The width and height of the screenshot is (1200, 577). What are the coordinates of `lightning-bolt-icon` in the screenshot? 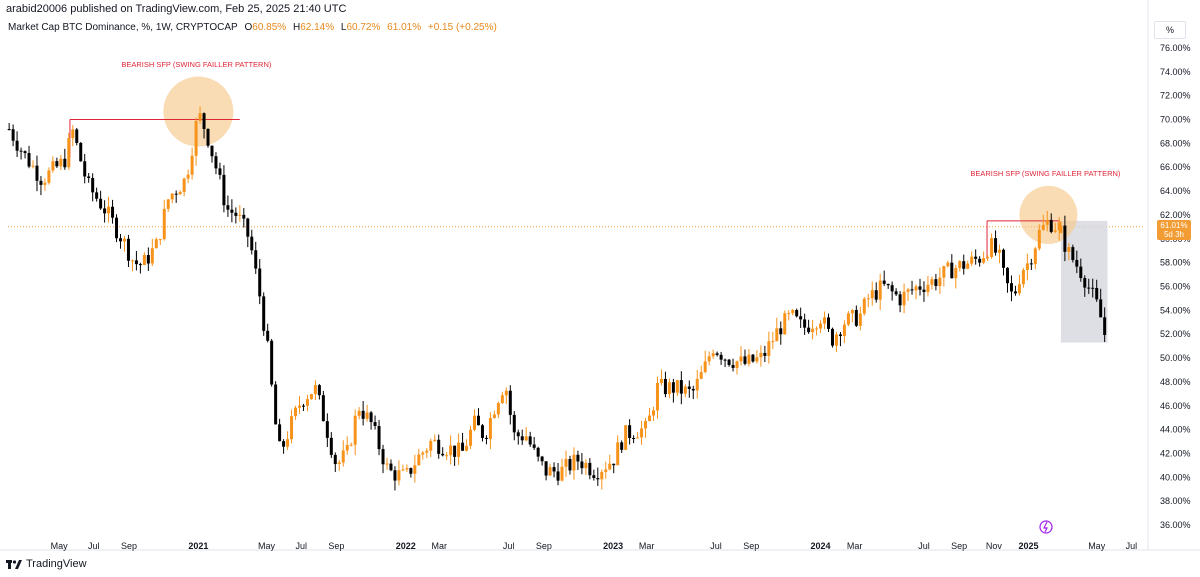 It's located at (1045, 527).